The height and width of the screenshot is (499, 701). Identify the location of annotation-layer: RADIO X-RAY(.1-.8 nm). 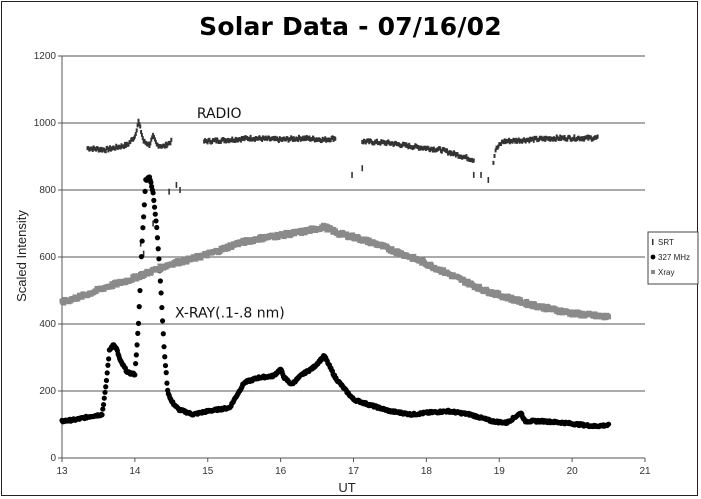
(230, 213).